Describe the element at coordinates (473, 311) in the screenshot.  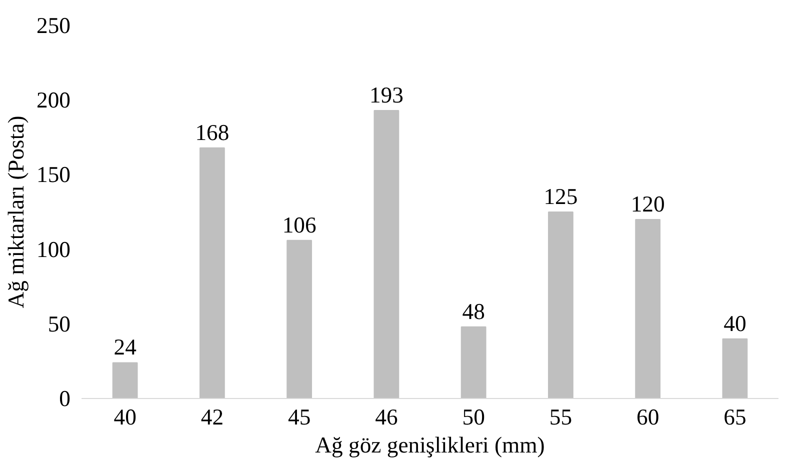
I see `data-label: 48` at that location.